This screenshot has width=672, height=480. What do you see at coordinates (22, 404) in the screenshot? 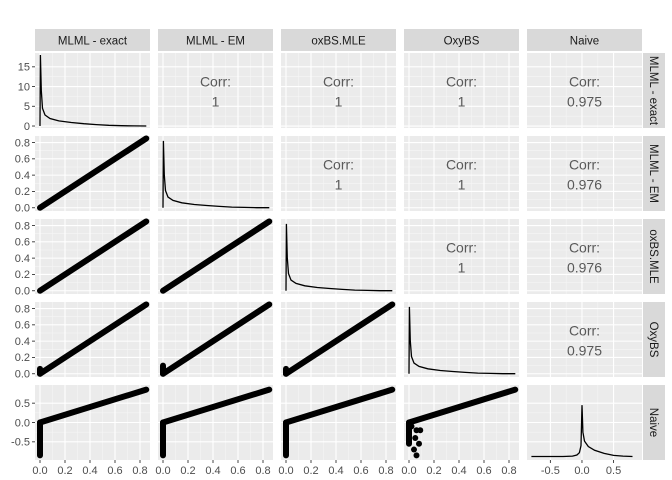
I see `y-tick-label: 0.5` at bounding box center [22, 404].